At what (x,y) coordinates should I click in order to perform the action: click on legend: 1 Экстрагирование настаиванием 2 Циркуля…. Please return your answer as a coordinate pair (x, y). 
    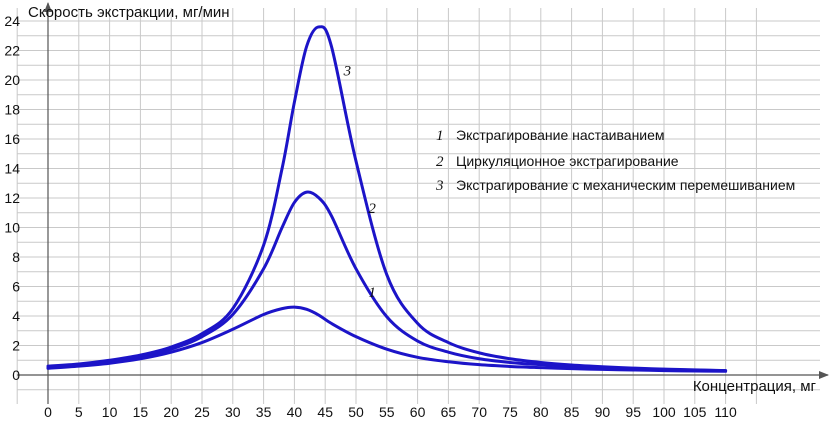
    Looking at the image, I should click on (615, 160).